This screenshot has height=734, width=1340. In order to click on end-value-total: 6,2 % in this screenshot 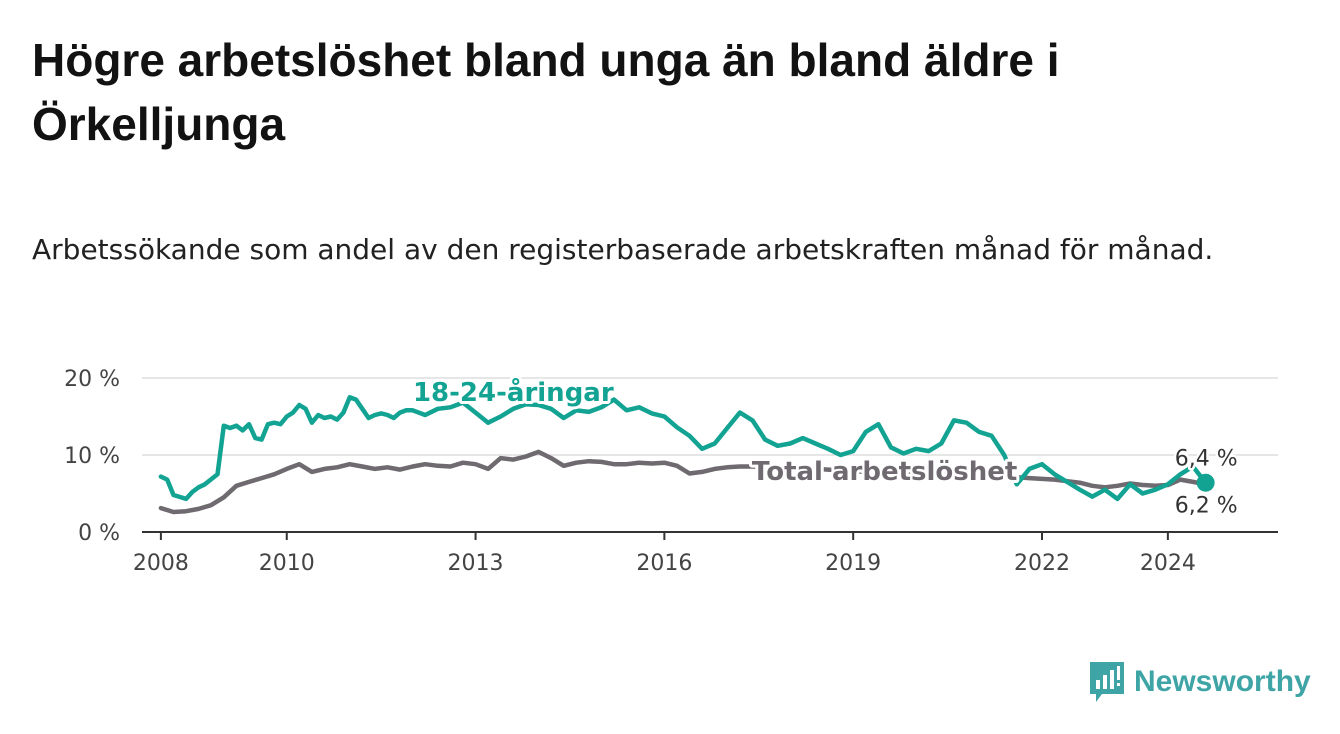, I will do `click(1206, 506)`.